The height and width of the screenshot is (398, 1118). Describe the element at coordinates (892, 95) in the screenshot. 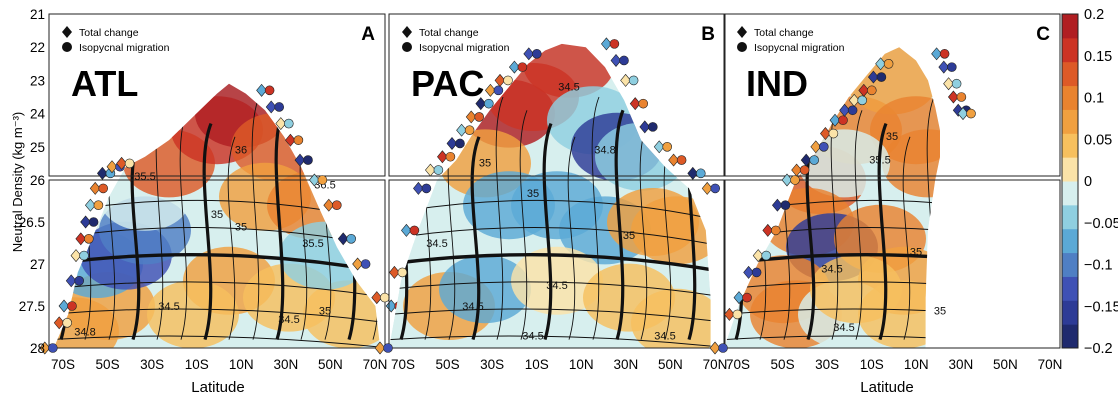

I see `upper-frame` at that location.